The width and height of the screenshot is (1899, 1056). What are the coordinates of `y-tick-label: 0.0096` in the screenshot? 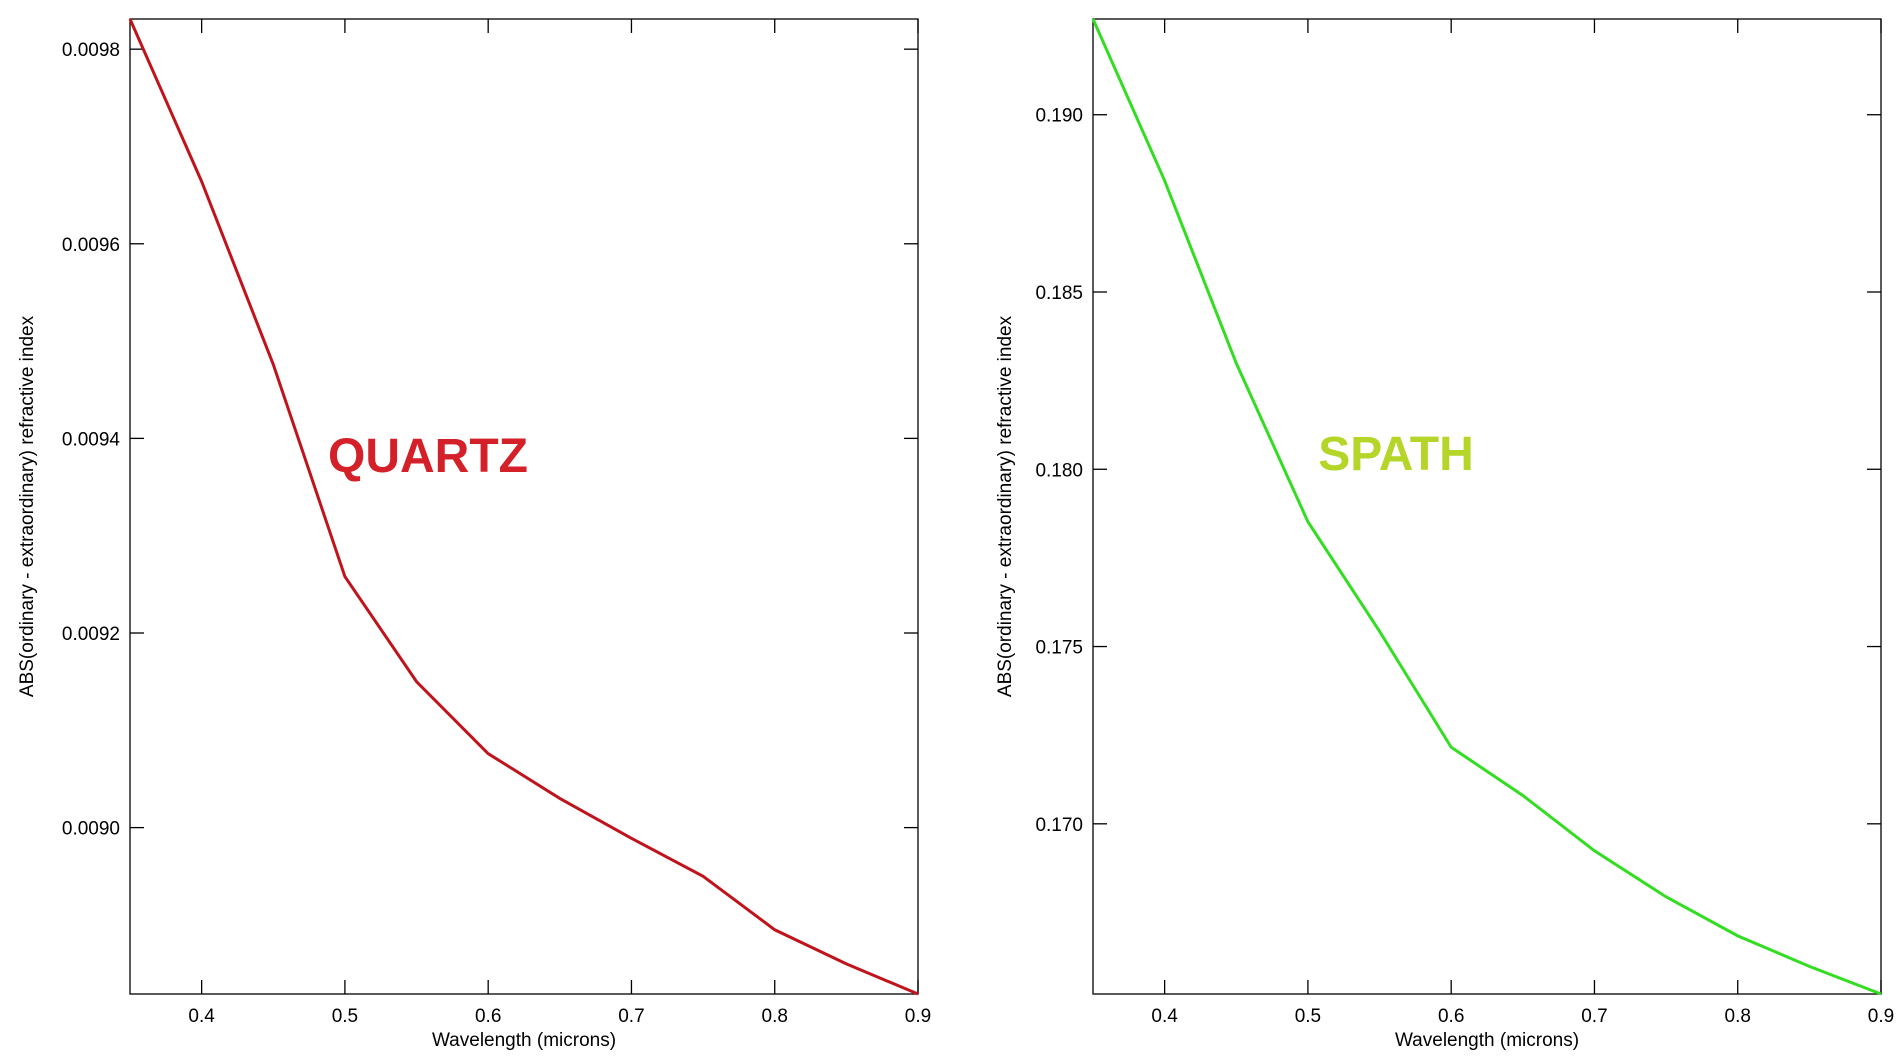 It's located at (91, 245).